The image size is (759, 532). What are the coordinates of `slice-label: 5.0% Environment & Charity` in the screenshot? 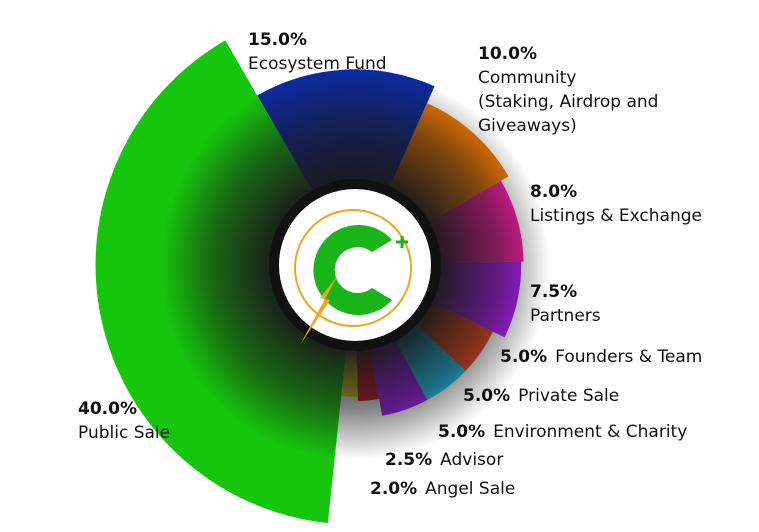 It's located at (562, 432).